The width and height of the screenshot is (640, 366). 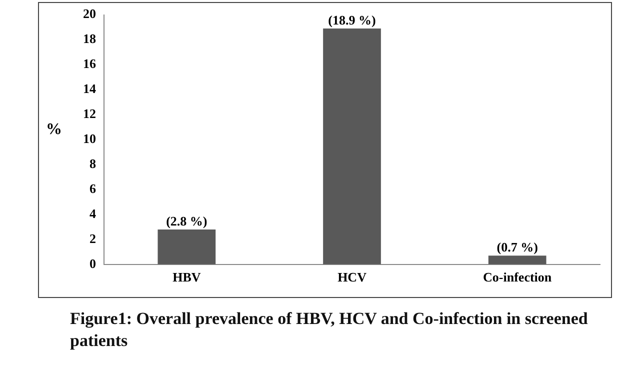 What do you see at coordinates (352, 20) in the screenshot?
I see `data-label: (18.9 %)` at bounding box center [352, 20].